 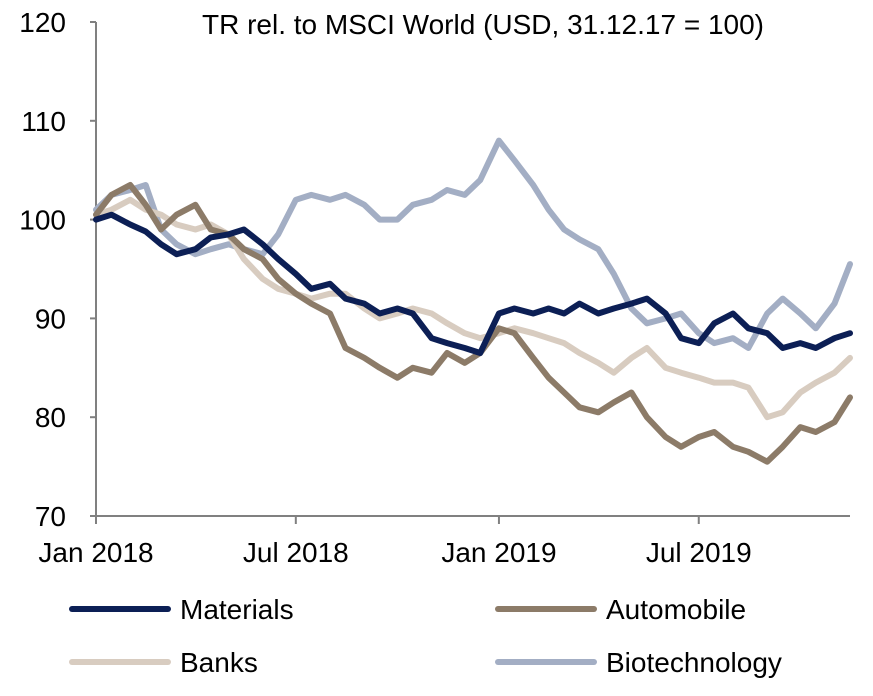 What do you see at coordinates (395, 542) in the screenshot?
I see `x-tick-group: Jan 2018 Jul 2018 Jan 2019 Jul 2019` at bounding box center [395, 542].